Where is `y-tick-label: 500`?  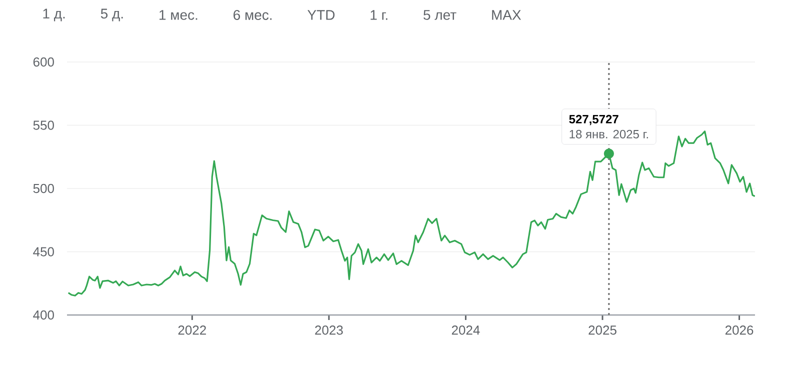 y-tick-label: 500 is located at coordinates (43, 189).